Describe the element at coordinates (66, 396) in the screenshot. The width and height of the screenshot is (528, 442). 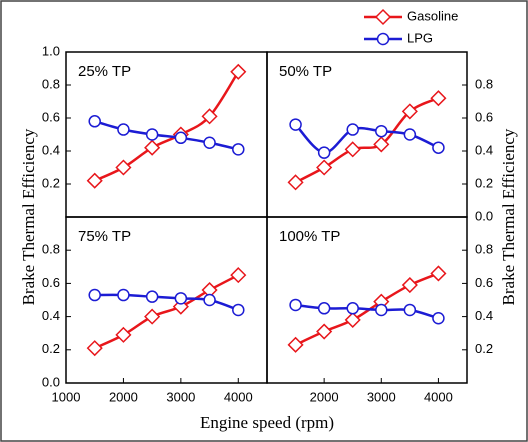
I see `x-tick-label: 1000` at that location.